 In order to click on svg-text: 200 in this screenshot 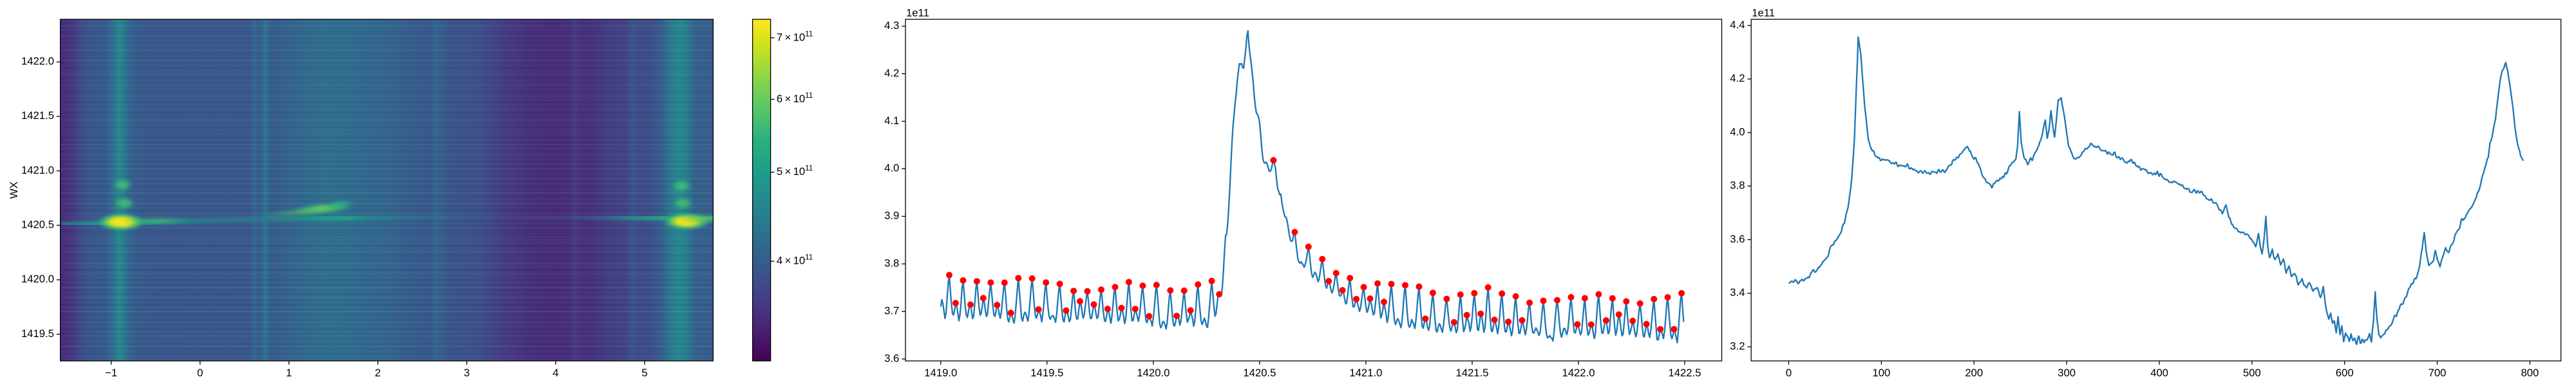, I will do `click(1974, 373)`.